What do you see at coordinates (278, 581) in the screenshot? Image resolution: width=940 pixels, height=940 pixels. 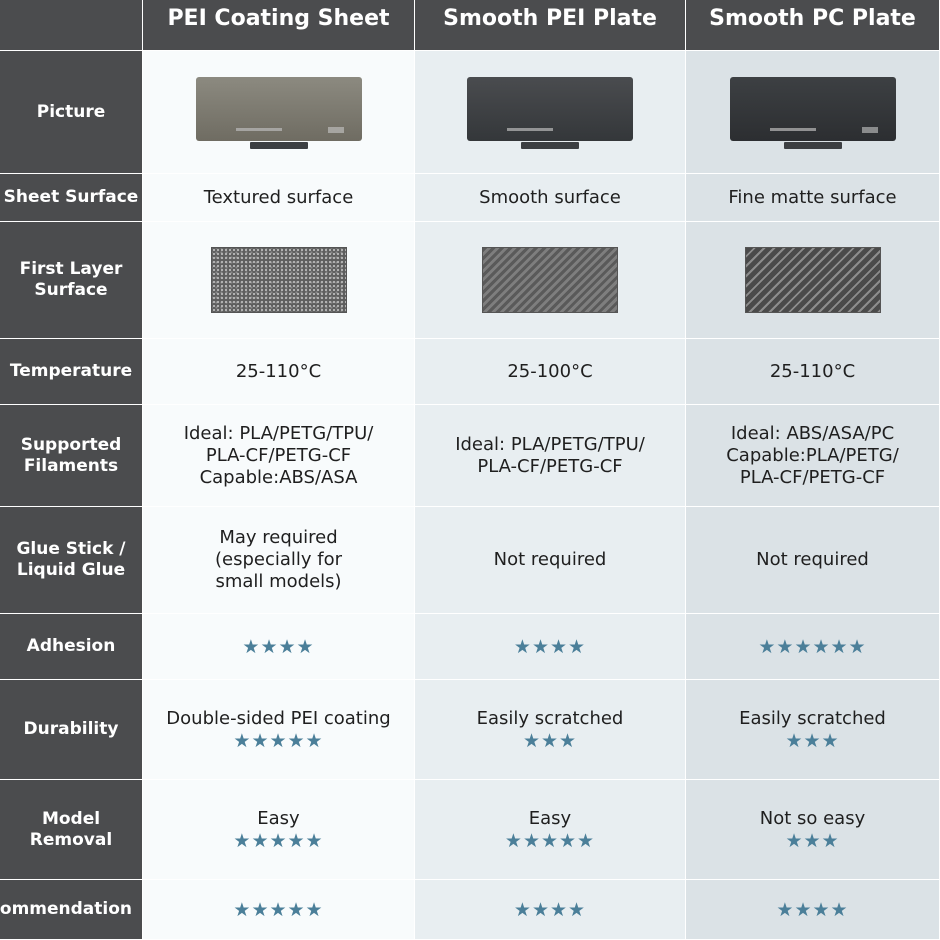 I see `glue-line: small models)` at bounding box center [278, 581].